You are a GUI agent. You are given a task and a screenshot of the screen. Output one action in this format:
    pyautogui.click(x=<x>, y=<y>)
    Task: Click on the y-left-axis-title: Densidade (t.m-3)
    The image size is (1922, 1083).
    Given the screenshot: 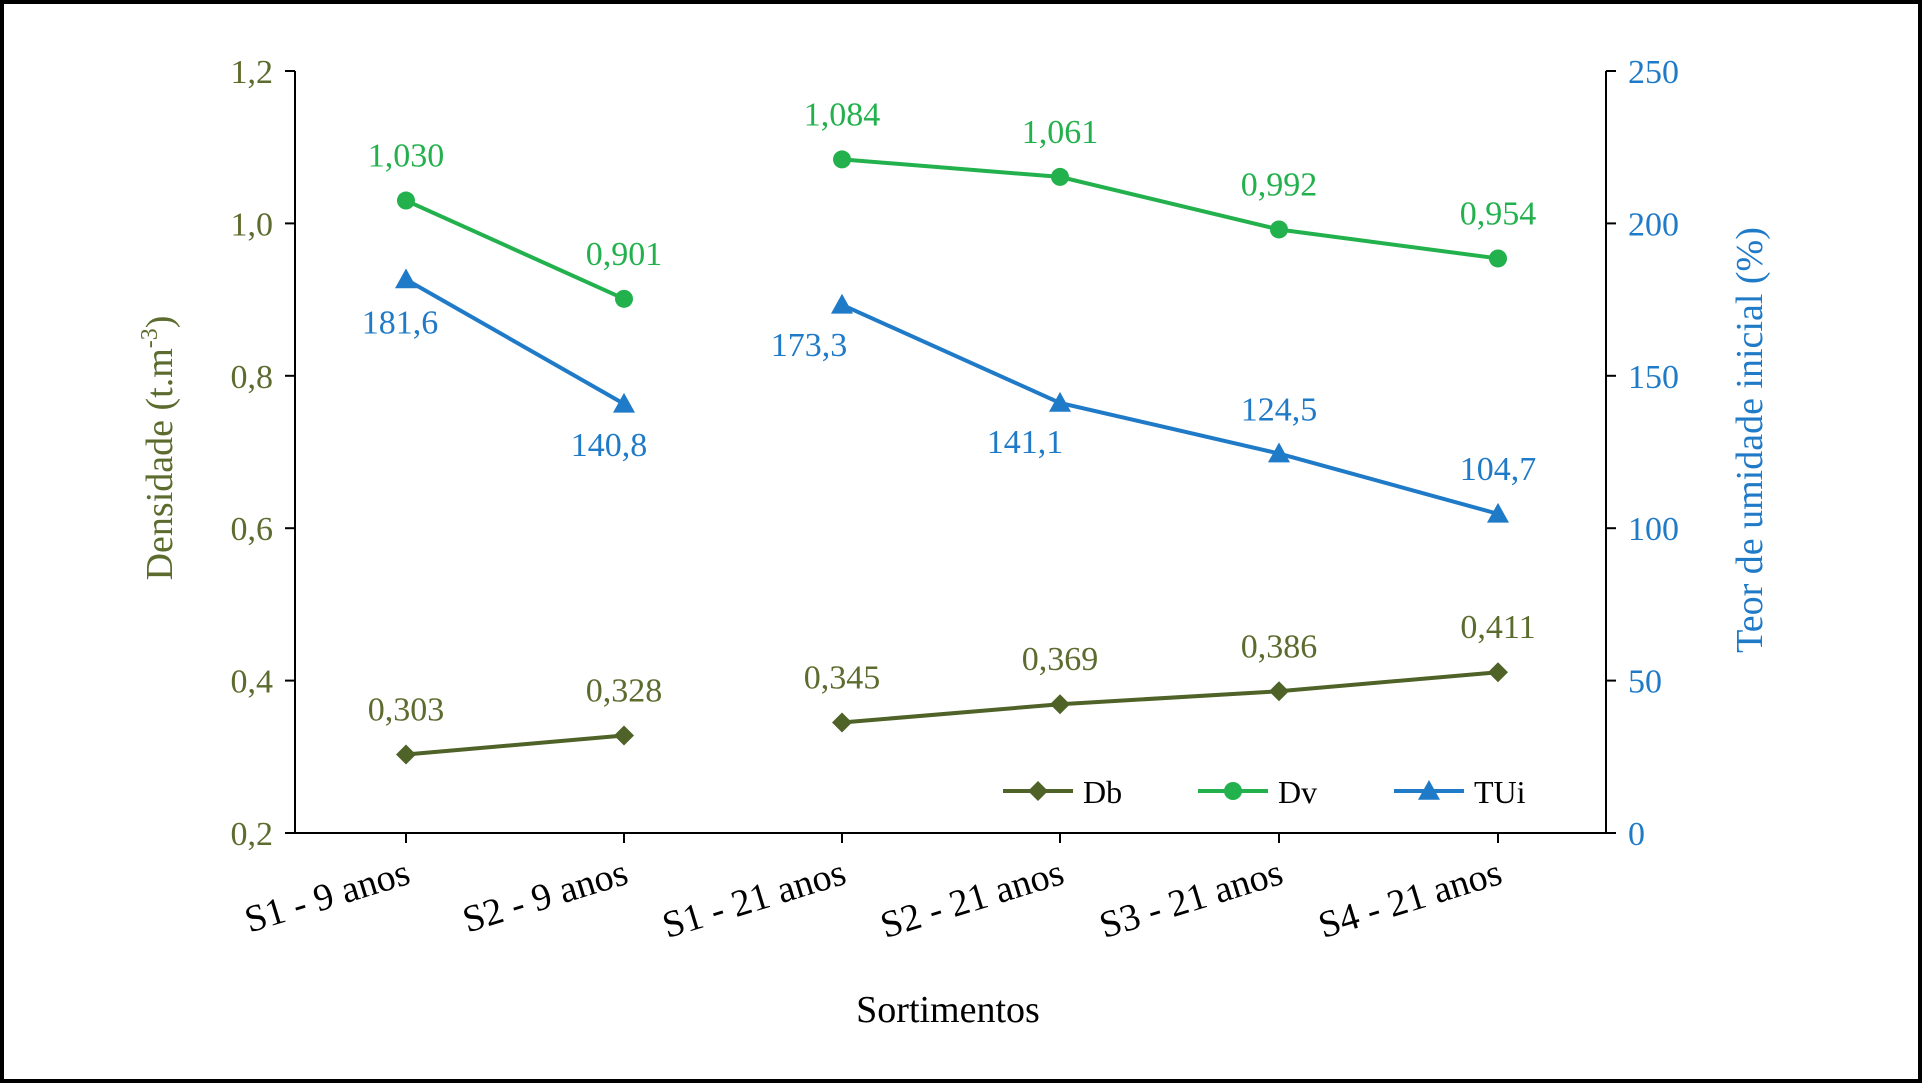 What is the action you would take?
    pyautogui.click(x=159, y=448)
    